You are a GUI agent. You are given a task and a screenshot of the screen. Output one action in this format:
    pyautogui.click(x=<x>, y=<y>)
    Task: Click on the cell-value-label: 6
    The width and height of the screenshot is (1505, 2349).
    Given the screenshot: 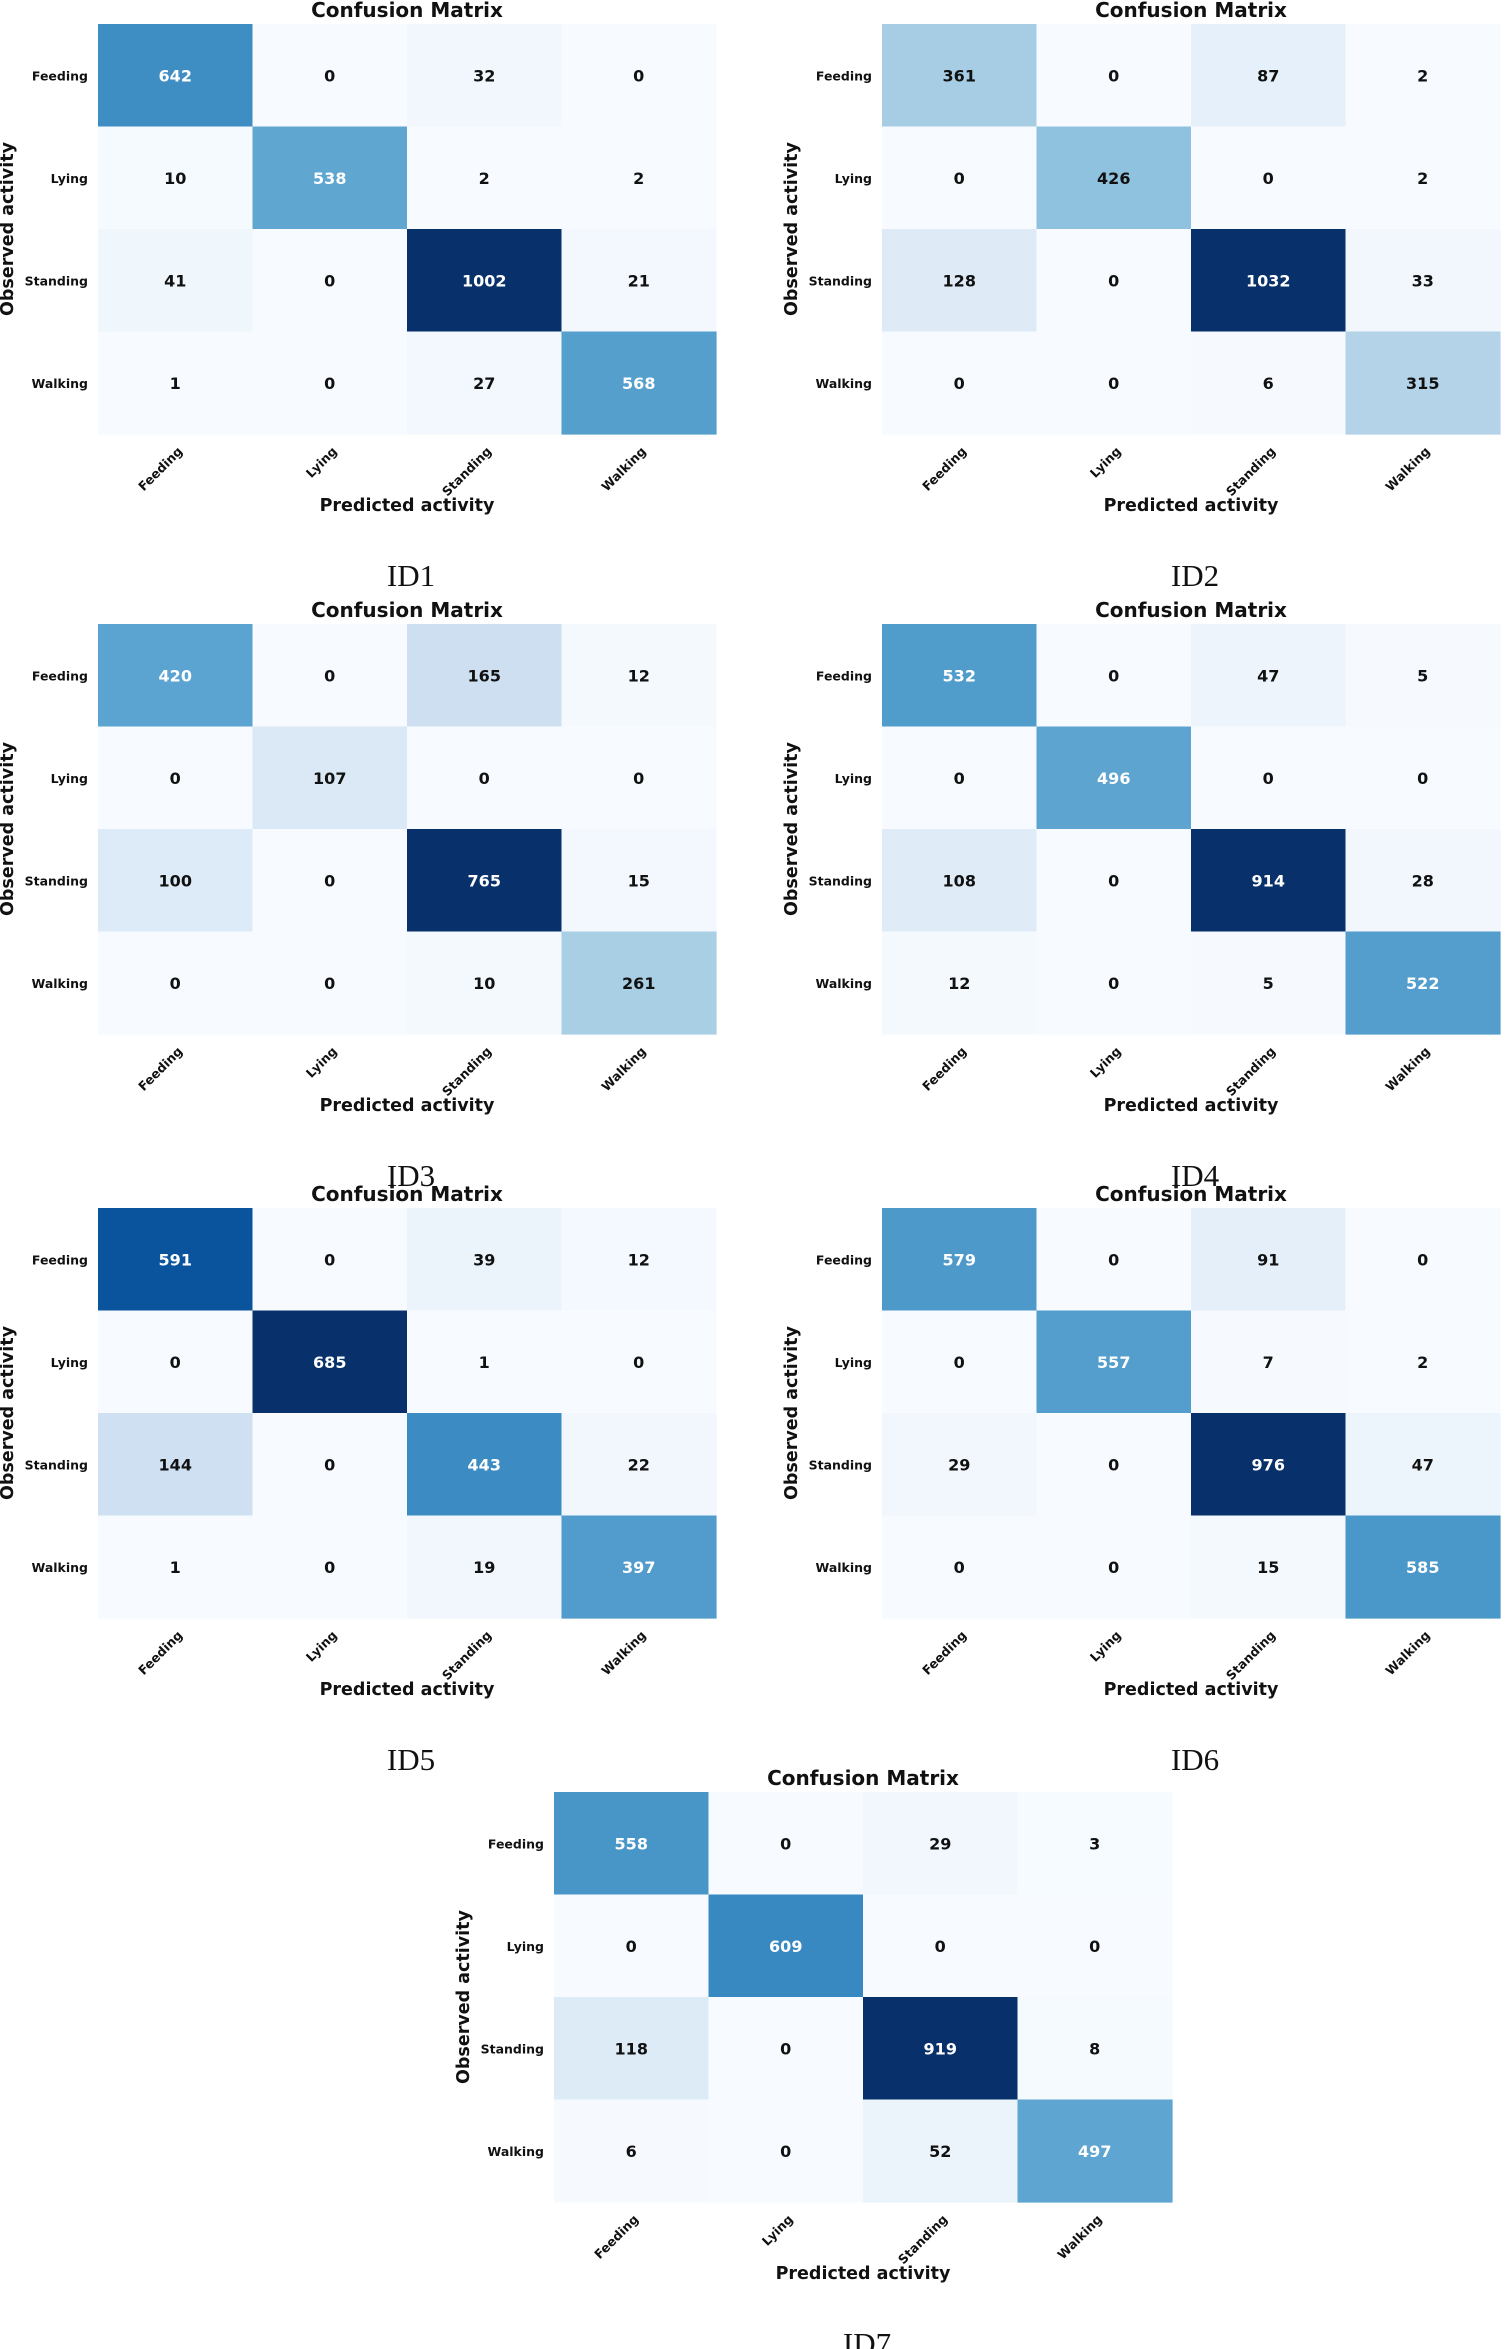 What is the action you would take?
    pyautogui.click(x=1268, y=383)
    